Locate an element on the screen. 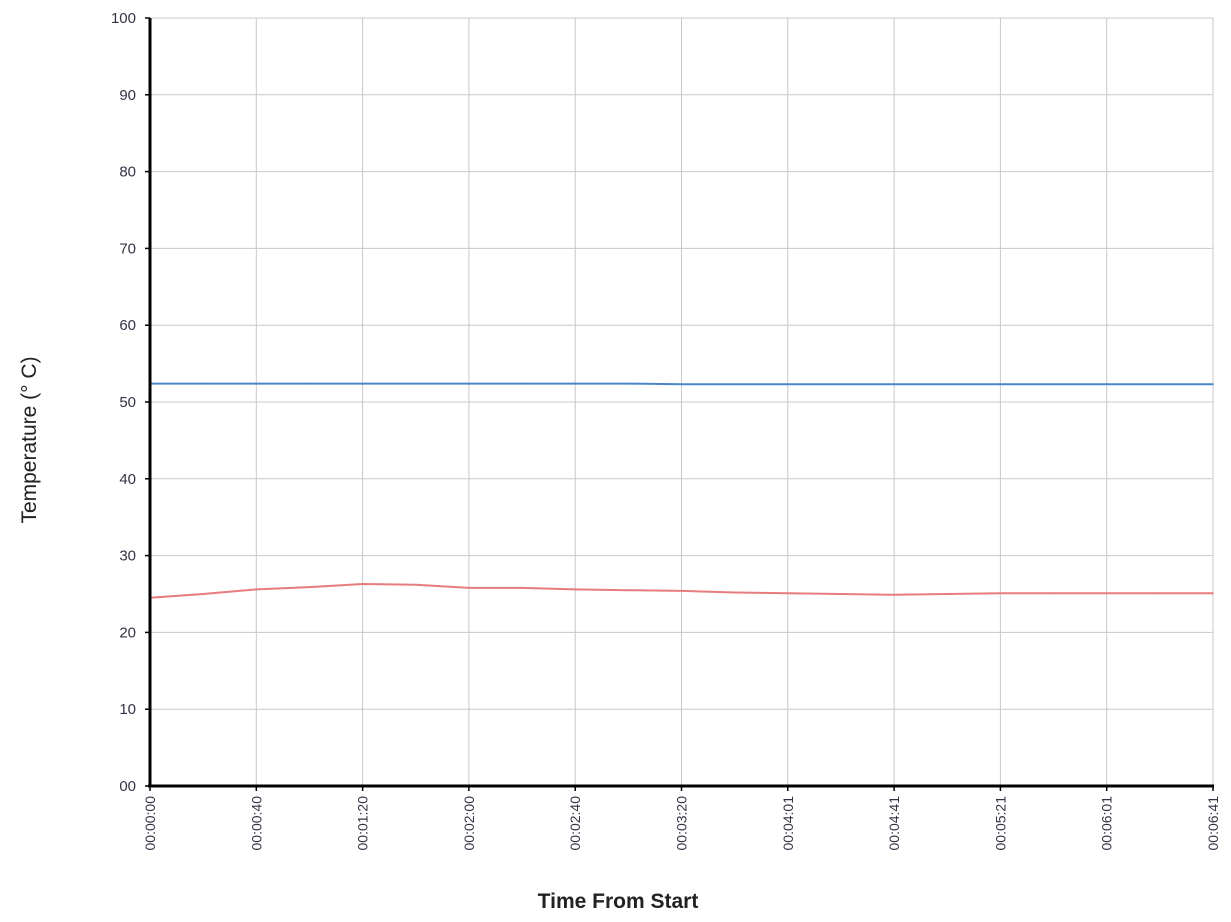  x-tick-label: 00:04:01 is located at coordinates (788, 823).